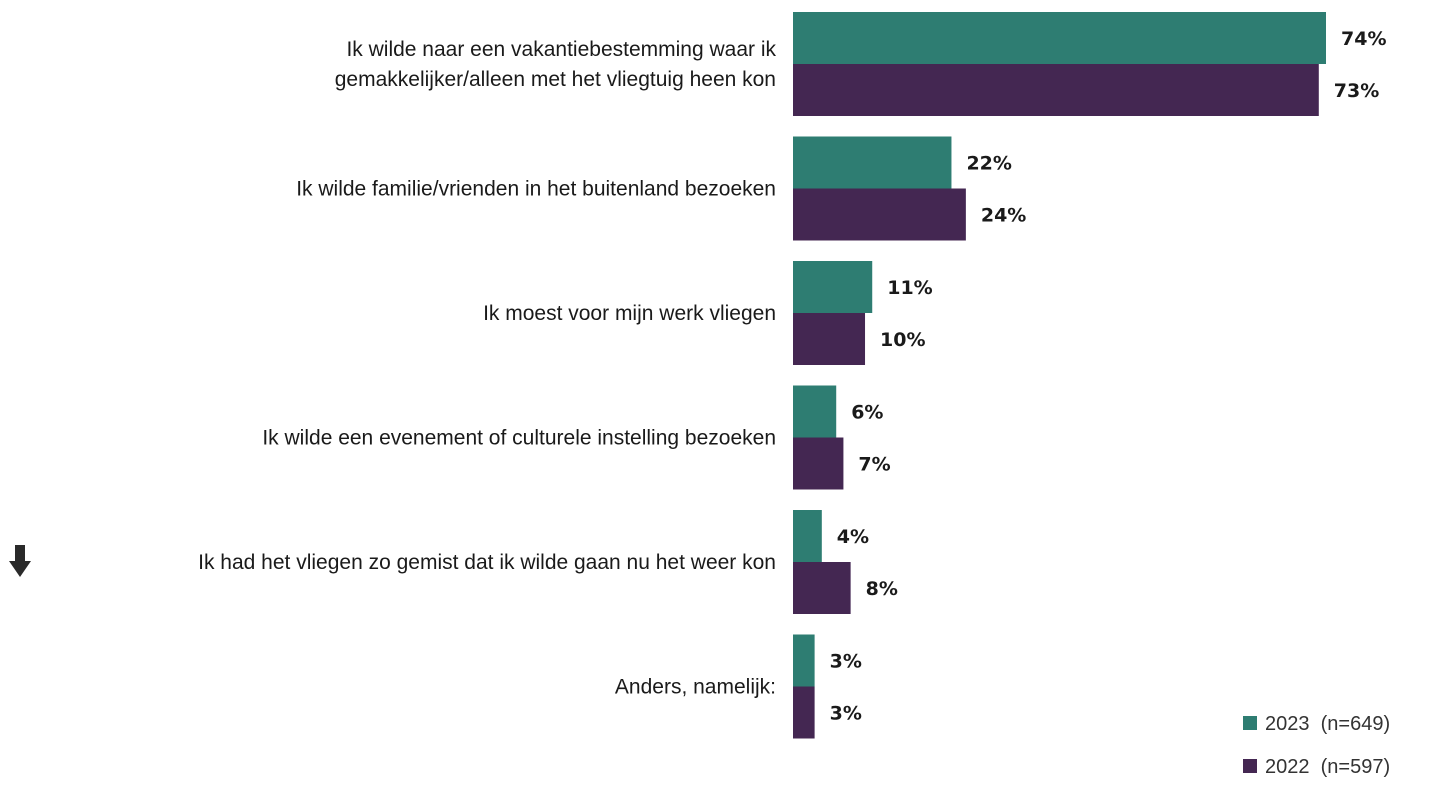  What do you see at coordinates (882, 589) in the screenshot?
I see `value-label-2022-5: 8%` at bounding box center [882, 589].